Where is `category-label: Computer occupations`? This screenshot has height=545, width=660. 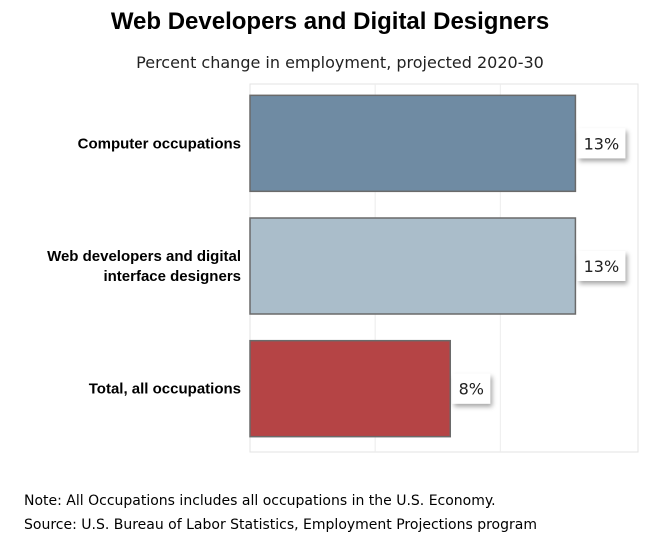
category-label: Computer occupations is located at coordinates (159, 143).